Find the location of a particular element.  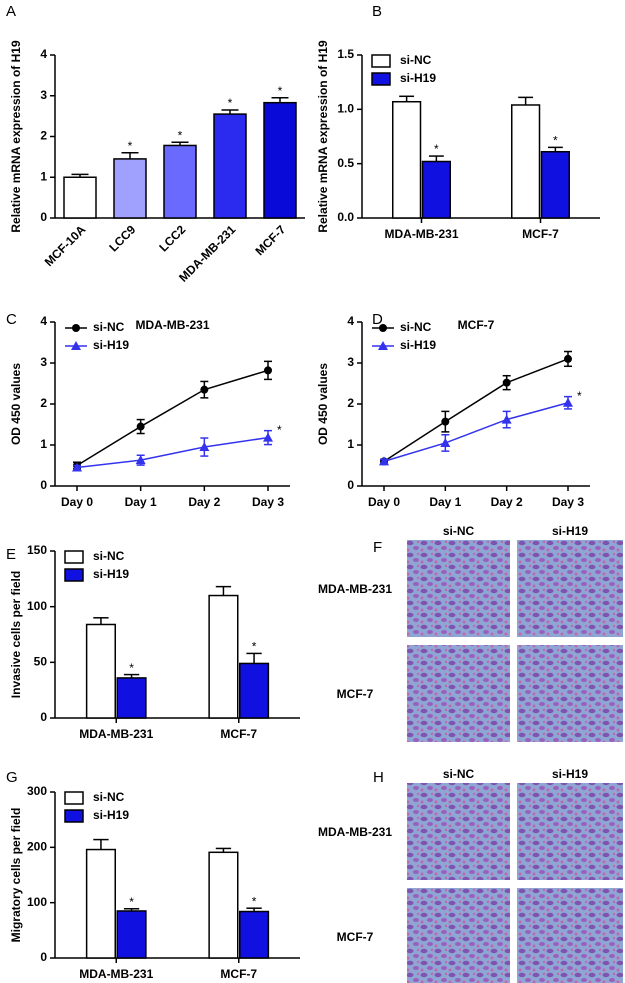

y-axis-label: Invasive cells per field is located at coordinates (16, 634).